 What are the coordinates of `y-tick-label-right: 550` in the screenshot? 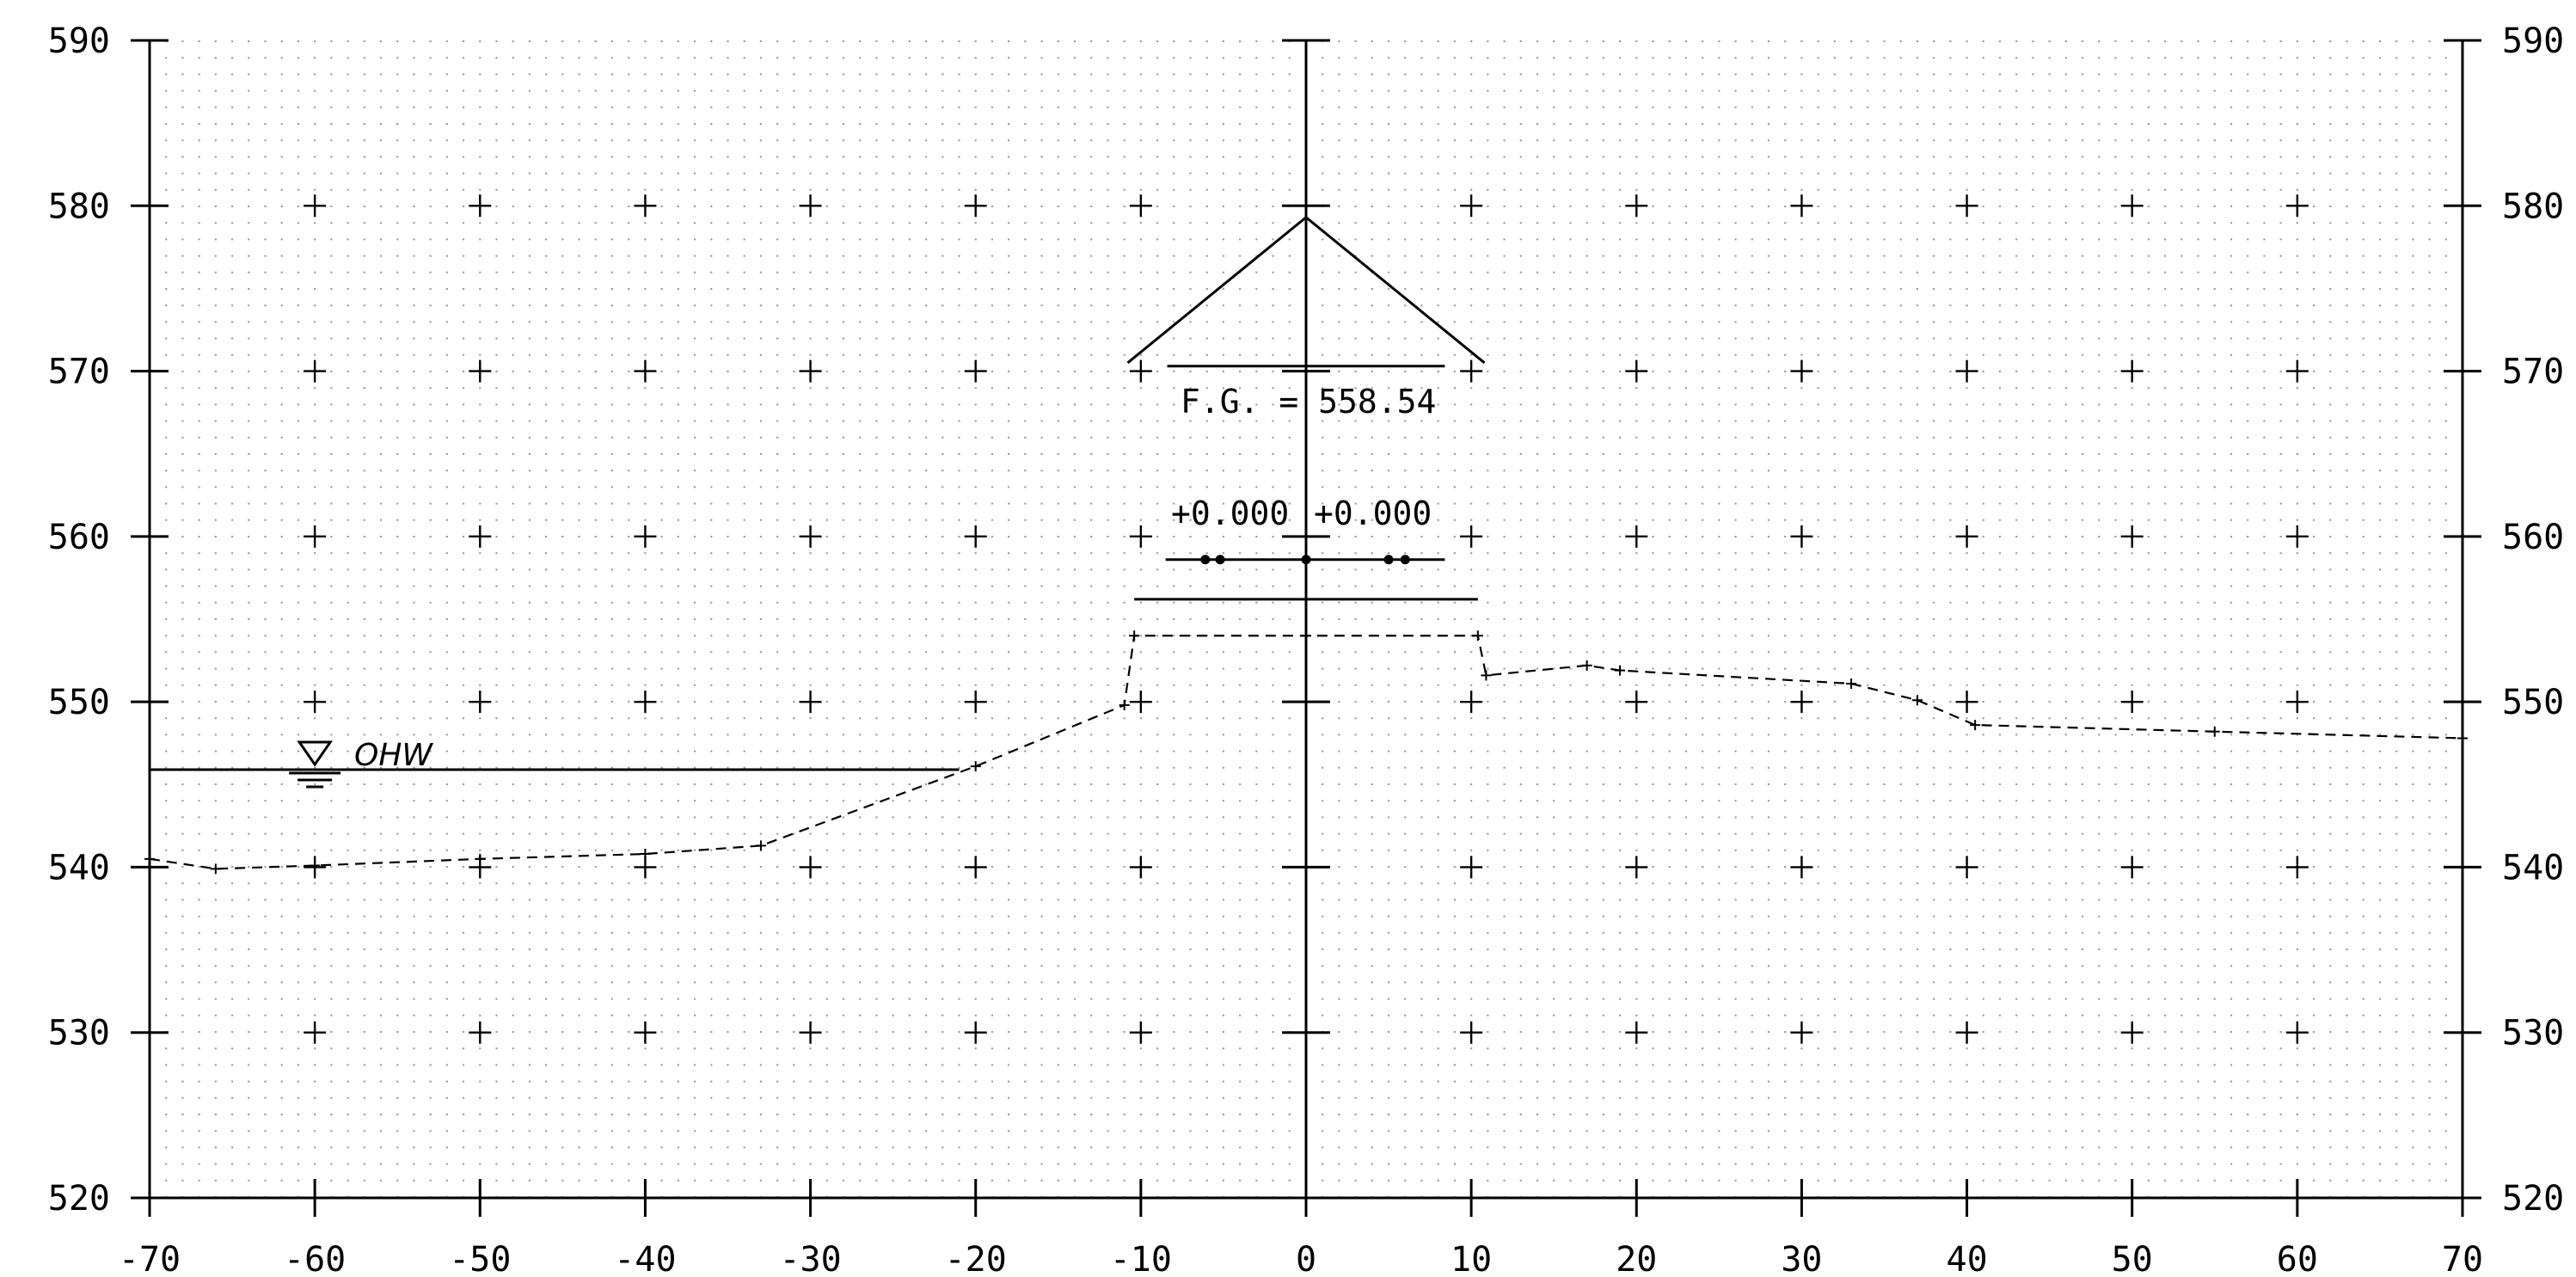 It's located at (2533, 702).